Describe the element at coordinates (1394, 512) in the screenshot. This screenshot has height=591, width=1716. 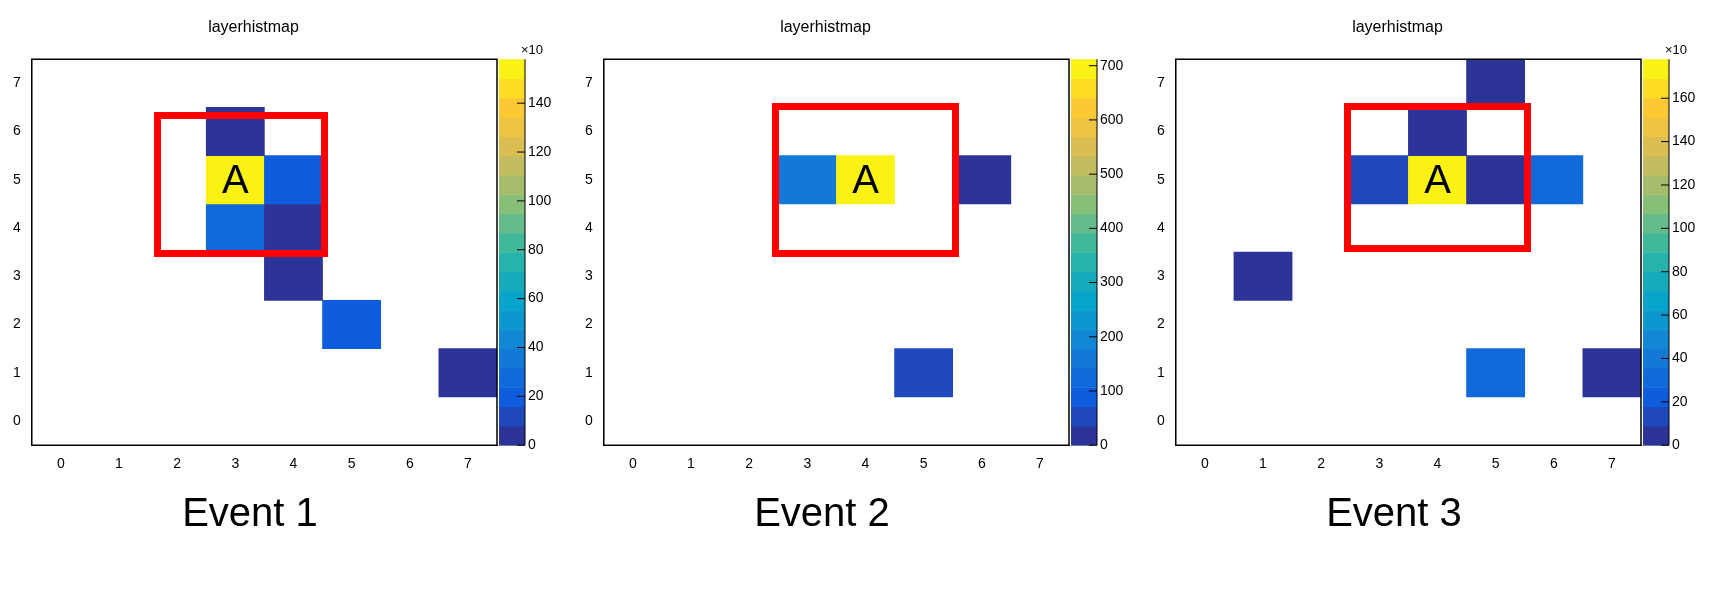
I see `text: Event 3` at that location.